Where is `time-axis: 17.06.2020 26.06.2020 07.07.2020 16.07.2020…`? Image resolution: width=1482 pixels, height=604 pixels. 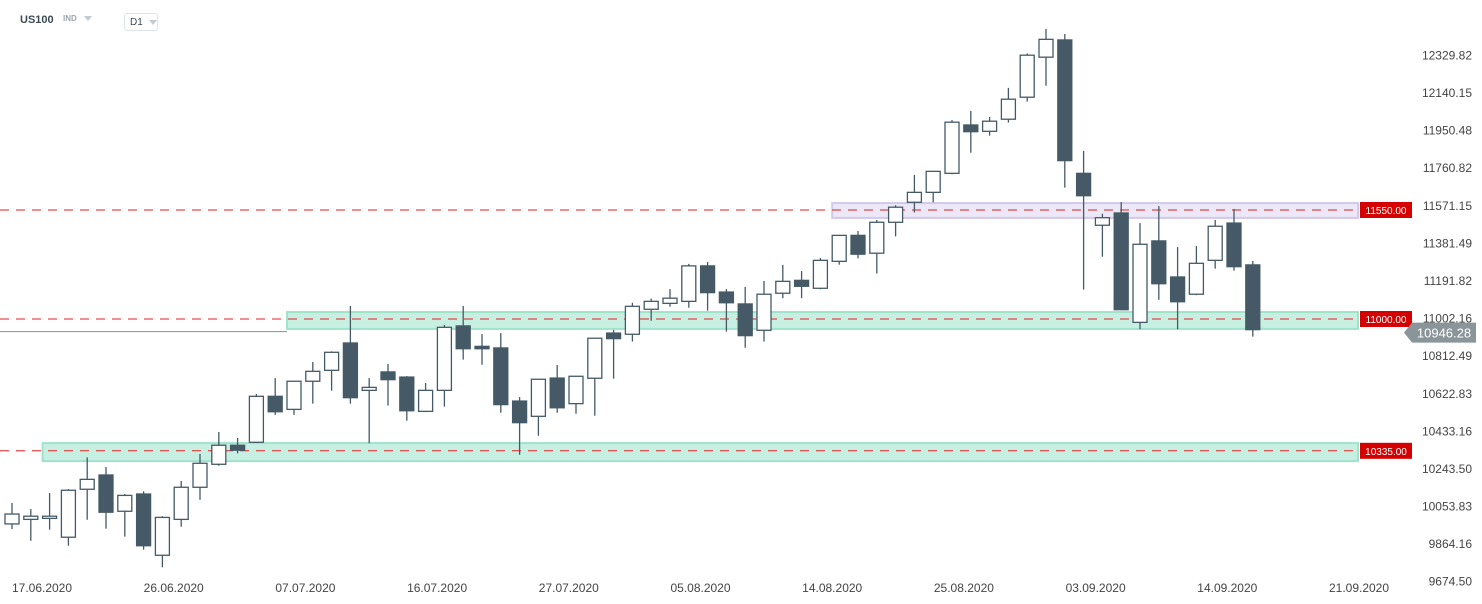
time-axis: 17.06.2020 26.06.2020 07.07.2020 16.07.2020… is located at coordinates (700, 588).